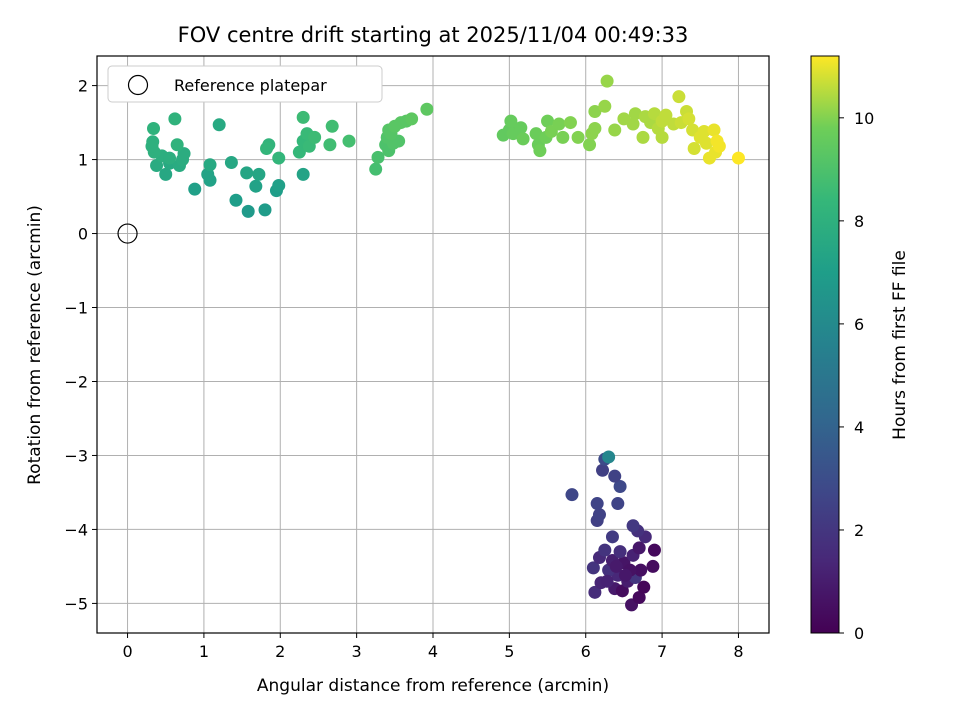 This screenshot has width=960, height=720. Describe the element at coordinates (83, 86) in the screenshot. I see `y-tick-label: 2` at that location.